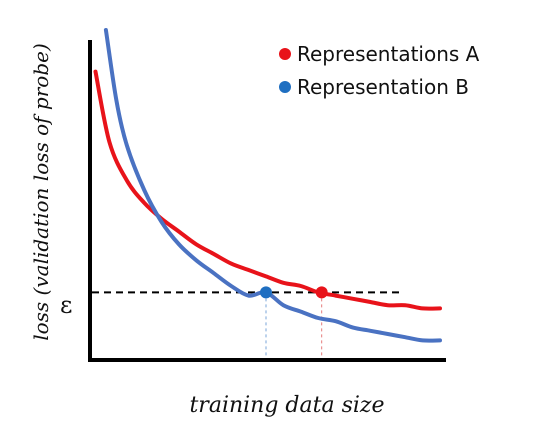  What do you see at coordinates (41, 192) in the screenshot?
I see `y-axis-title: loss (validation loss of probe)` at bounding box center [41, 192].